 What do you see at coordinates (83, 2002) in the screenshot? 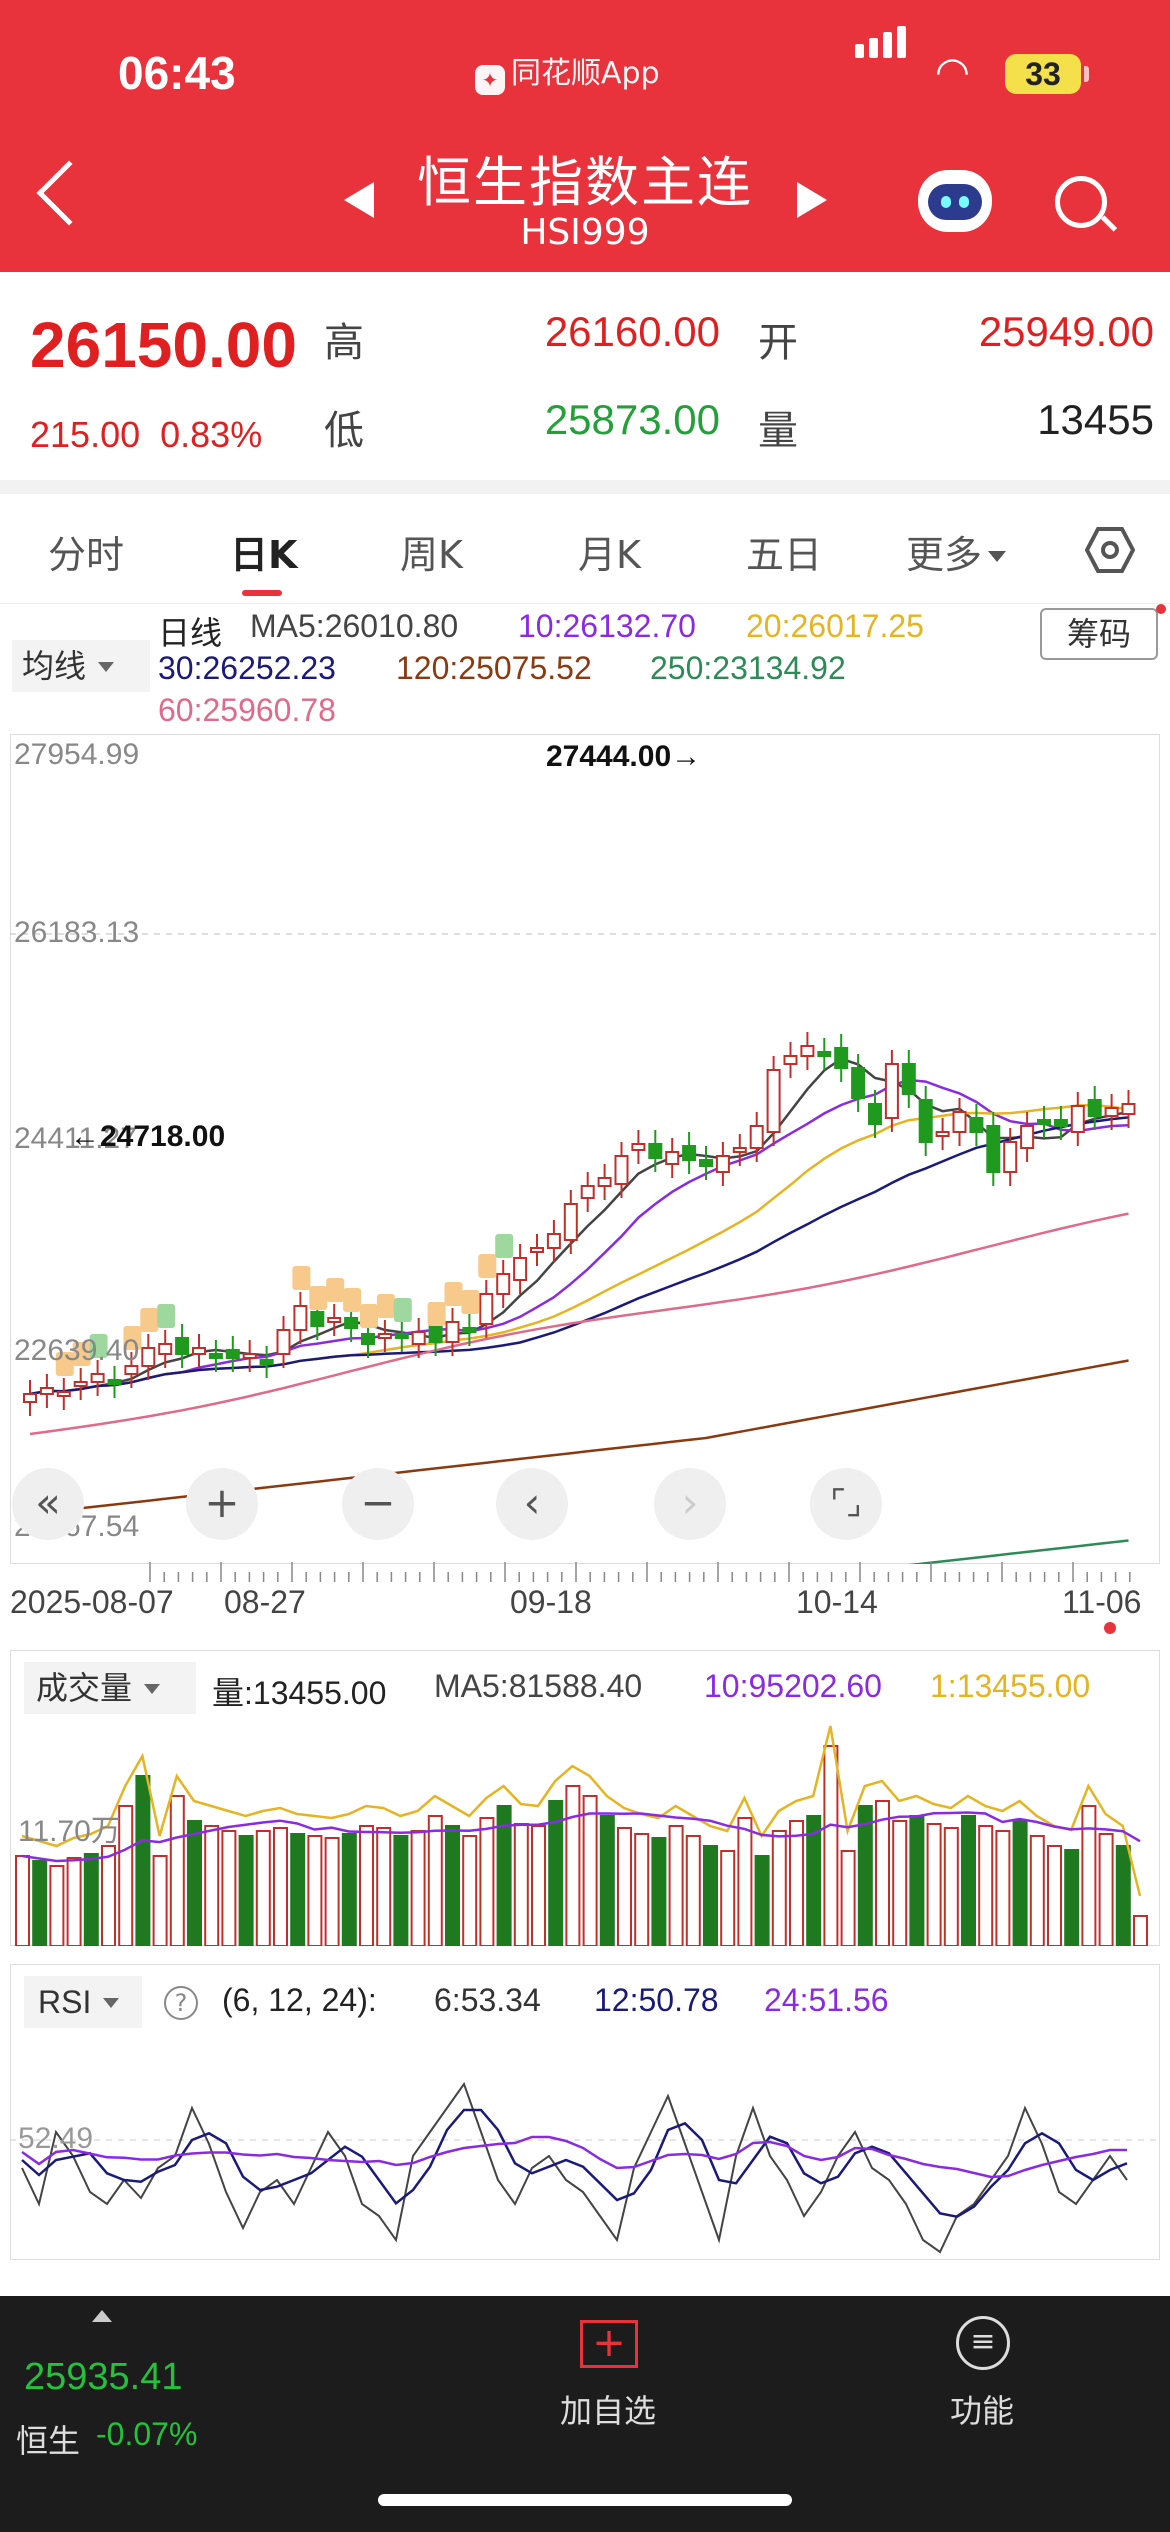
I see `rsi-indicator-select: RSI` at bounding box center [83, 2002].